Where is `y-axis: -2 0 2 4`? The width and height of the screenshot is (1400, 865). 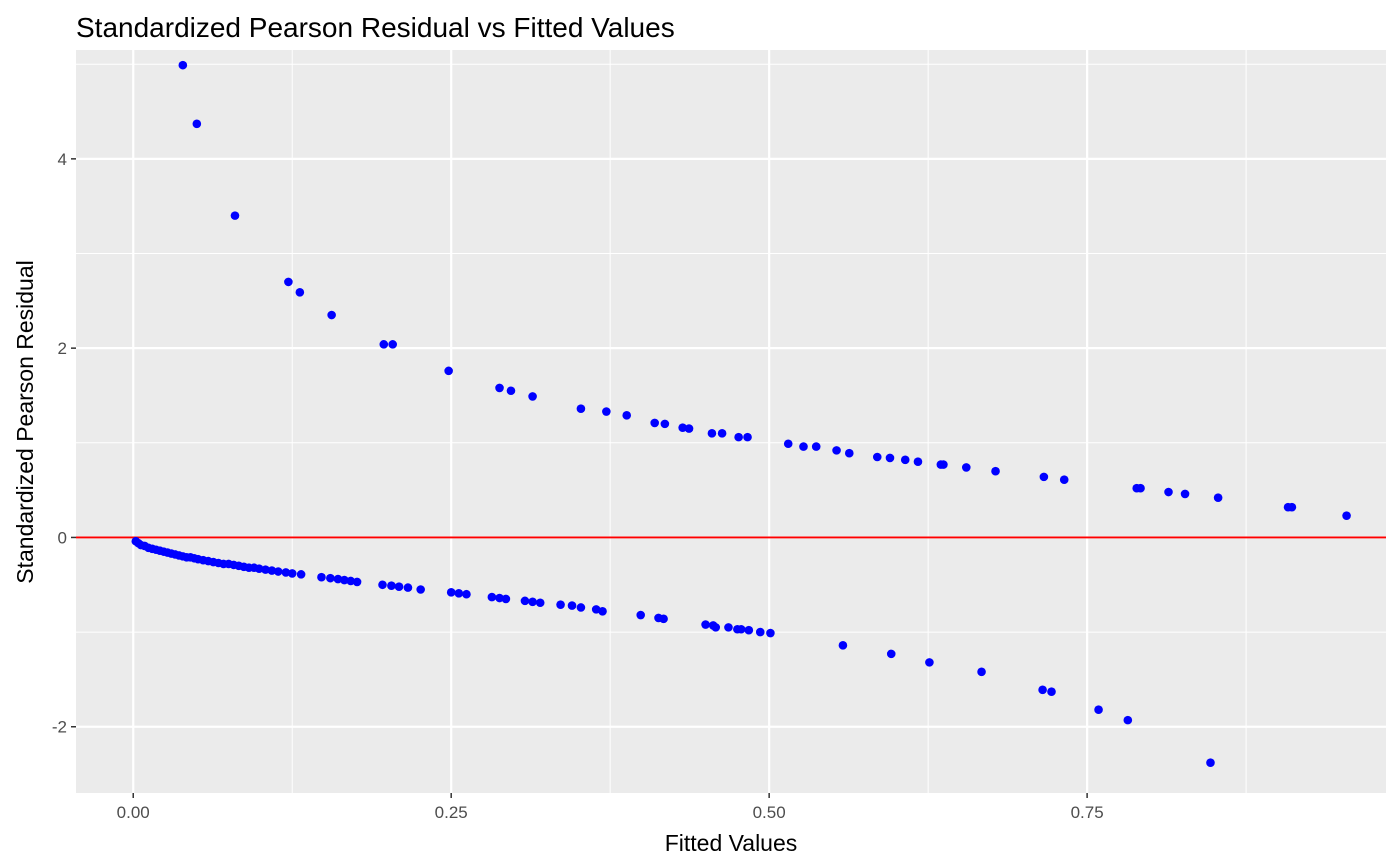
y-axis: -2 0 2 4 is located at coordinates (64, 443).